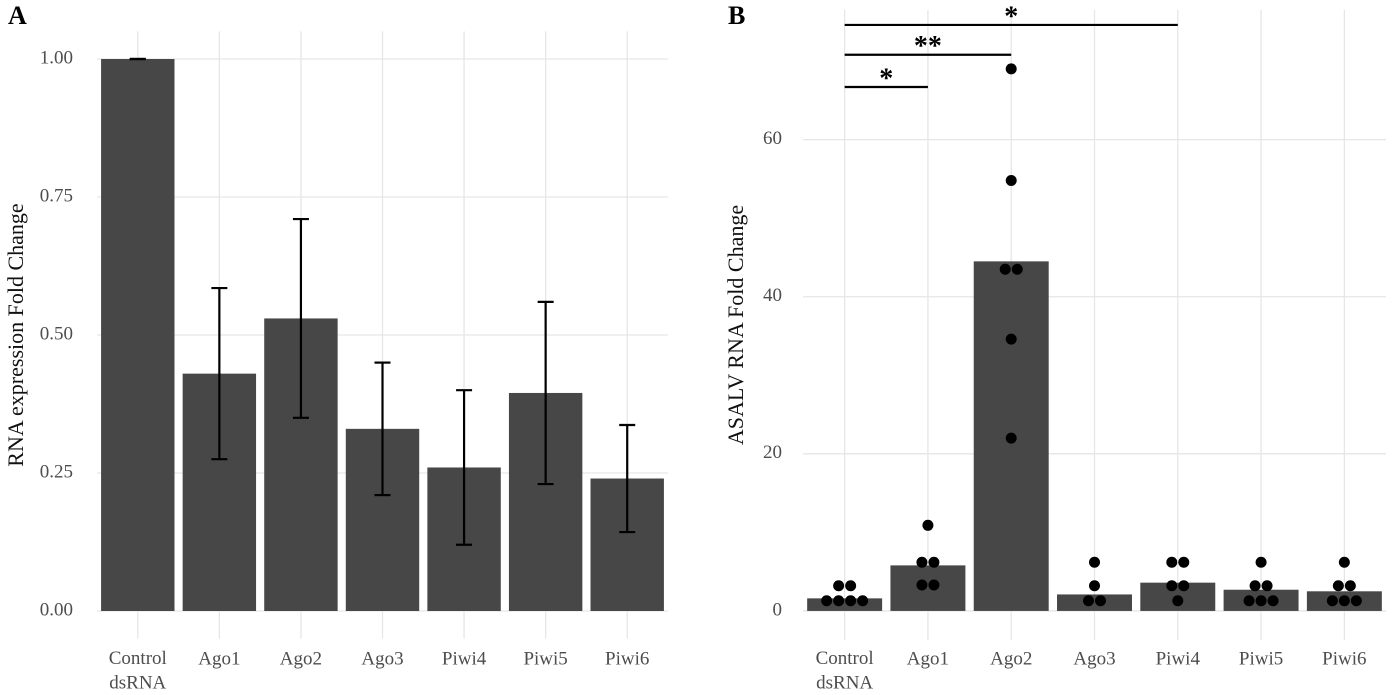 Image resolution: width=1400 pixels, height=695 pixels. Describe the element at coordinates (17, 15) in the screenshot. I see `panel-label: A` at that location.